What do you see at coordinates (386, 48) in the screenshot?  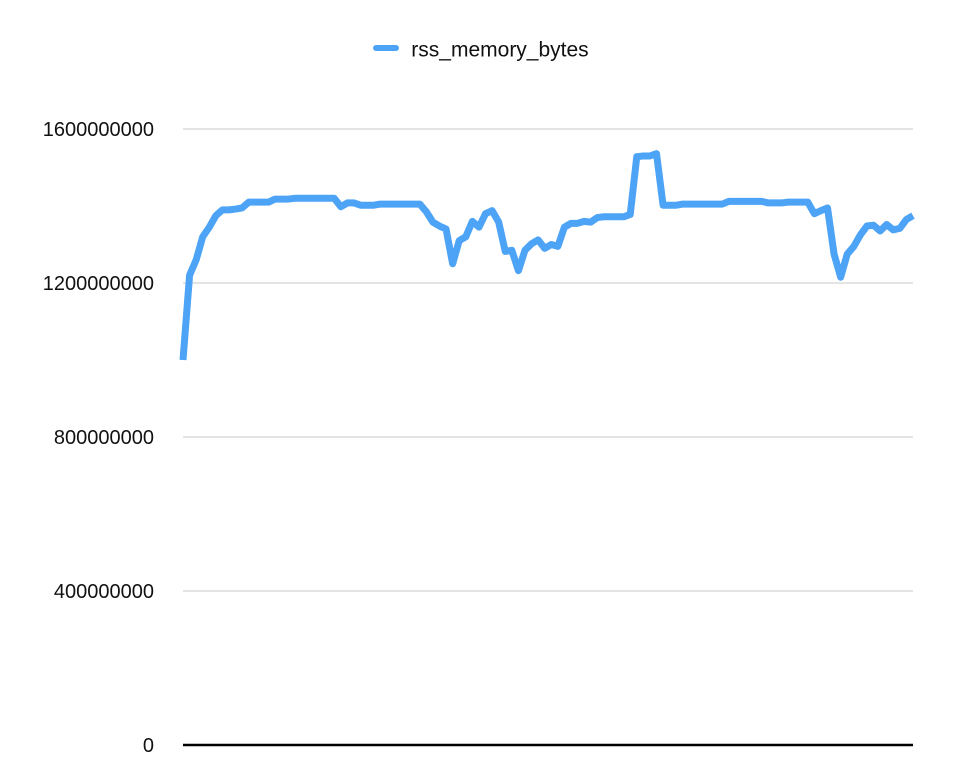 I see `legend-swatch` at bounding box center [386, 48].